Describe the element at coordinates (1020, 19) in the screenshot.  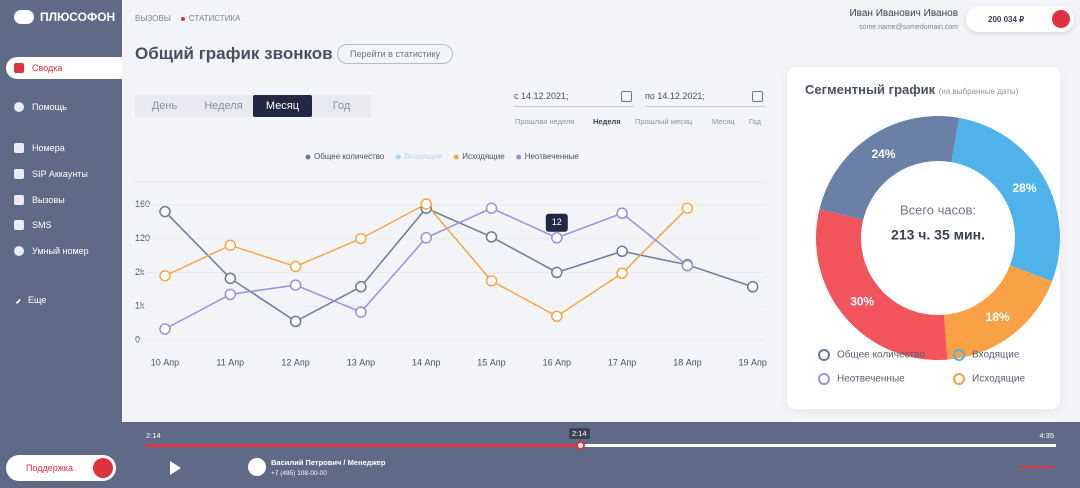
I see `balance: 200 034 ₽` at that location.